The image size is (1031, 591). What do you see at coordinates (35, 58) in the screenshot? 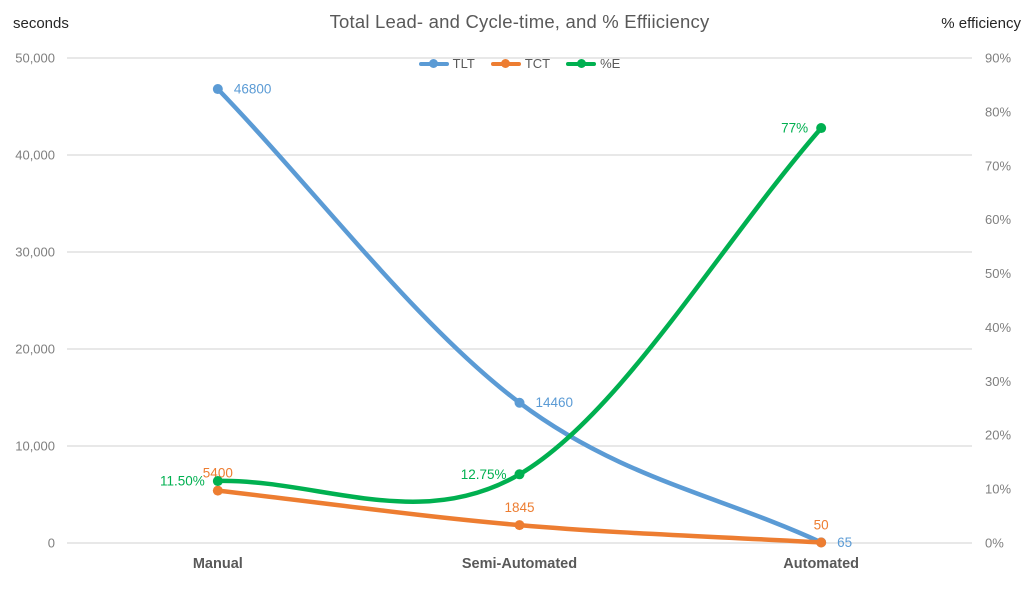
I see `left-axis-tick: 50,000` at bounding box center [35, 58].